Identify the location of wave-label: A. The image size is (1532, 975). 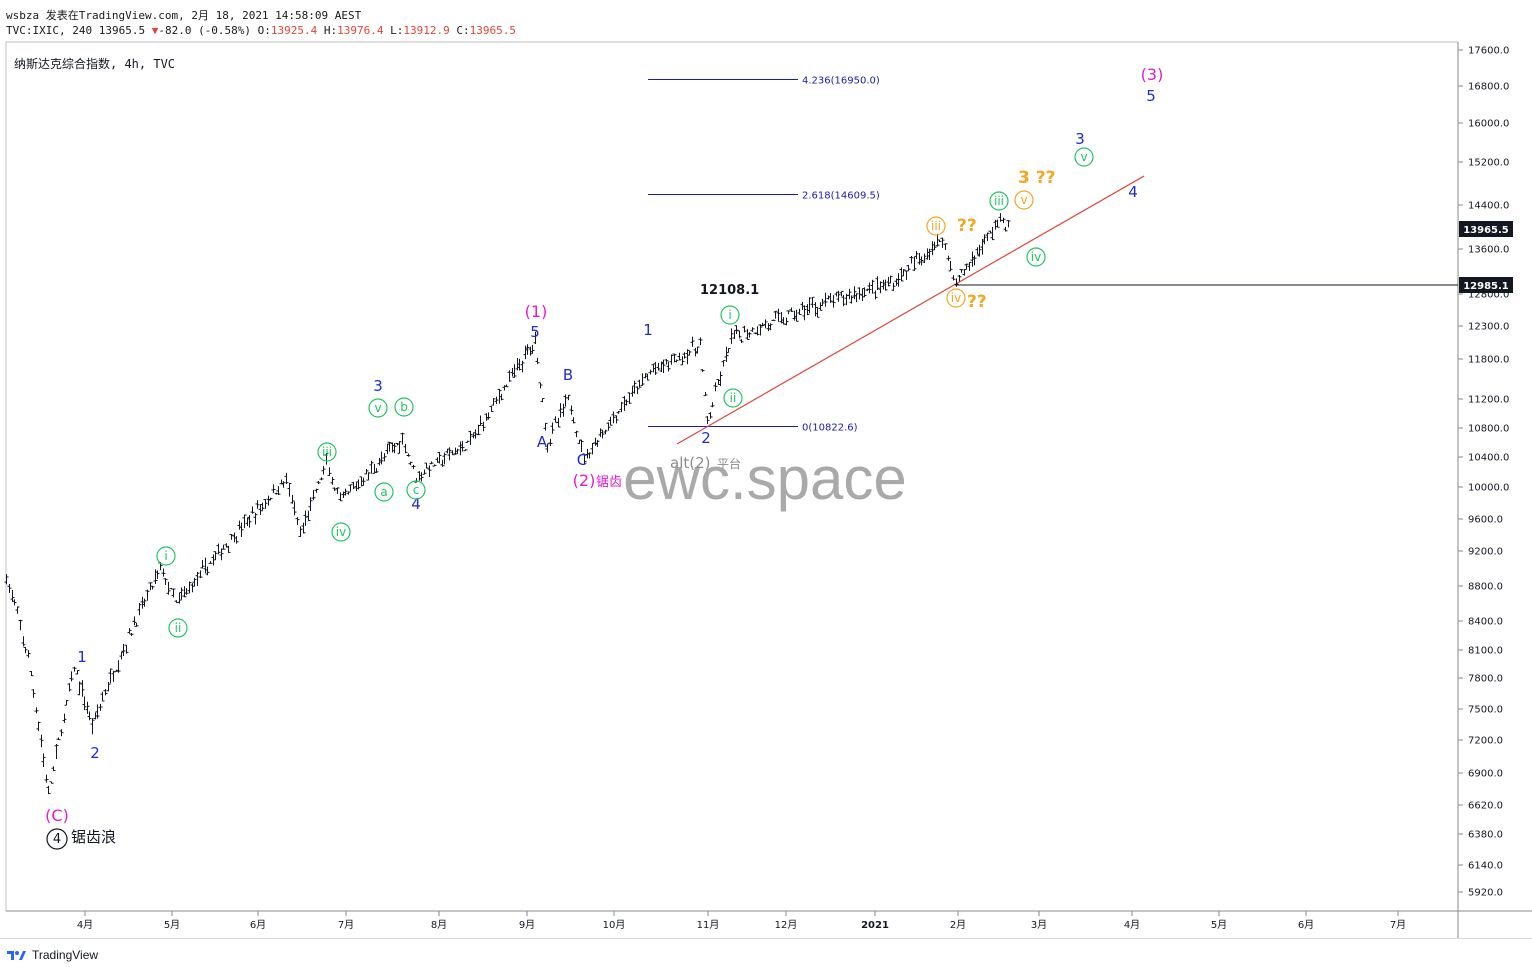
(542, 442).